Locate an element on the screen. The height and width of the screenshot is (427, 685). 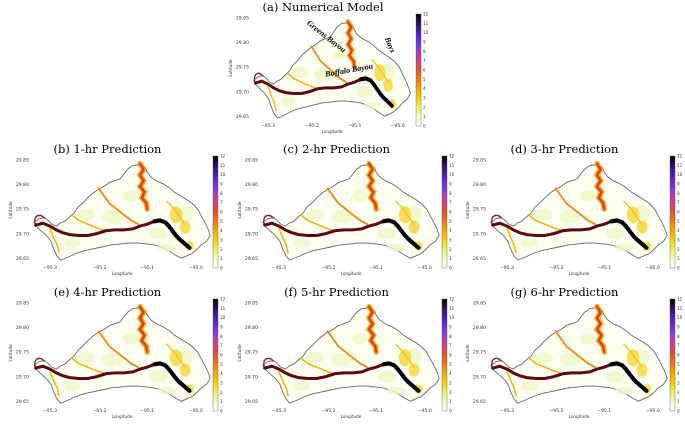
panel-title: (a) Numerical Model is located at coordinates (323, 7).